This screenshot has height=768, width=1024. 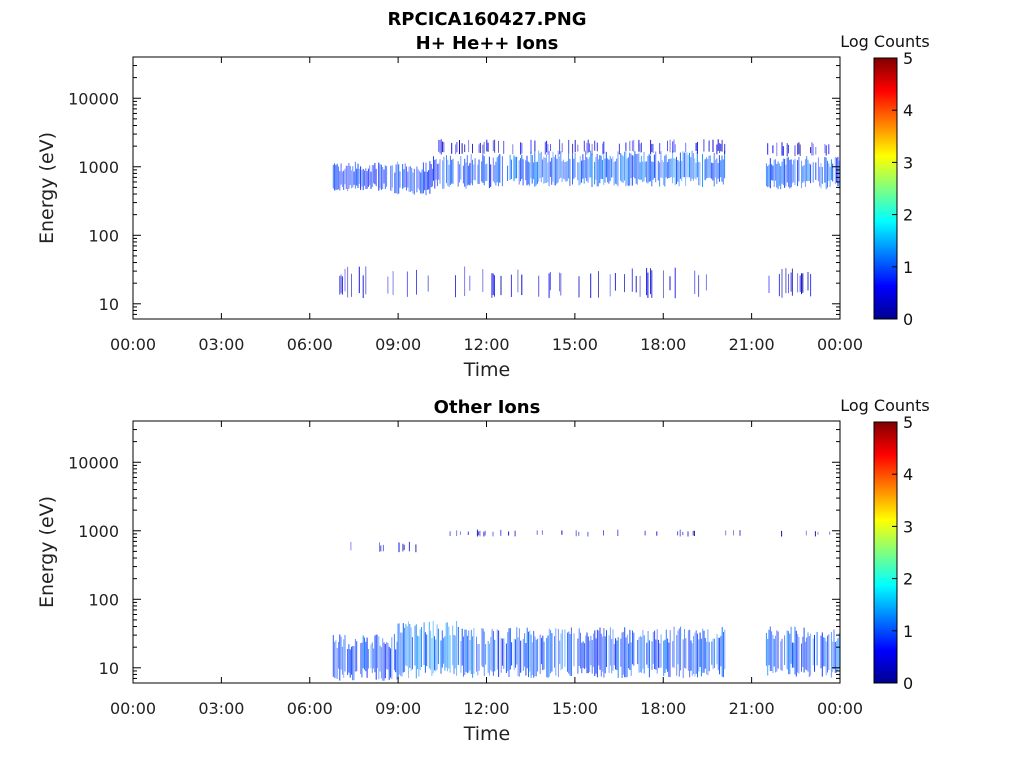 I want to click on panel2-spectrogram-marks, so click(x=586, y=605).